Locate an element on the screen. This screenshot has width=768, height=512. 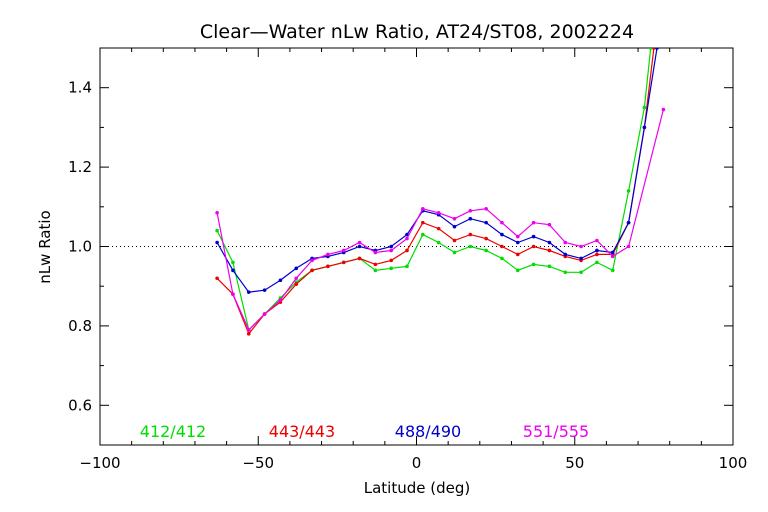
y-tick-label: 0.6 is located at coordinates (80, 405).